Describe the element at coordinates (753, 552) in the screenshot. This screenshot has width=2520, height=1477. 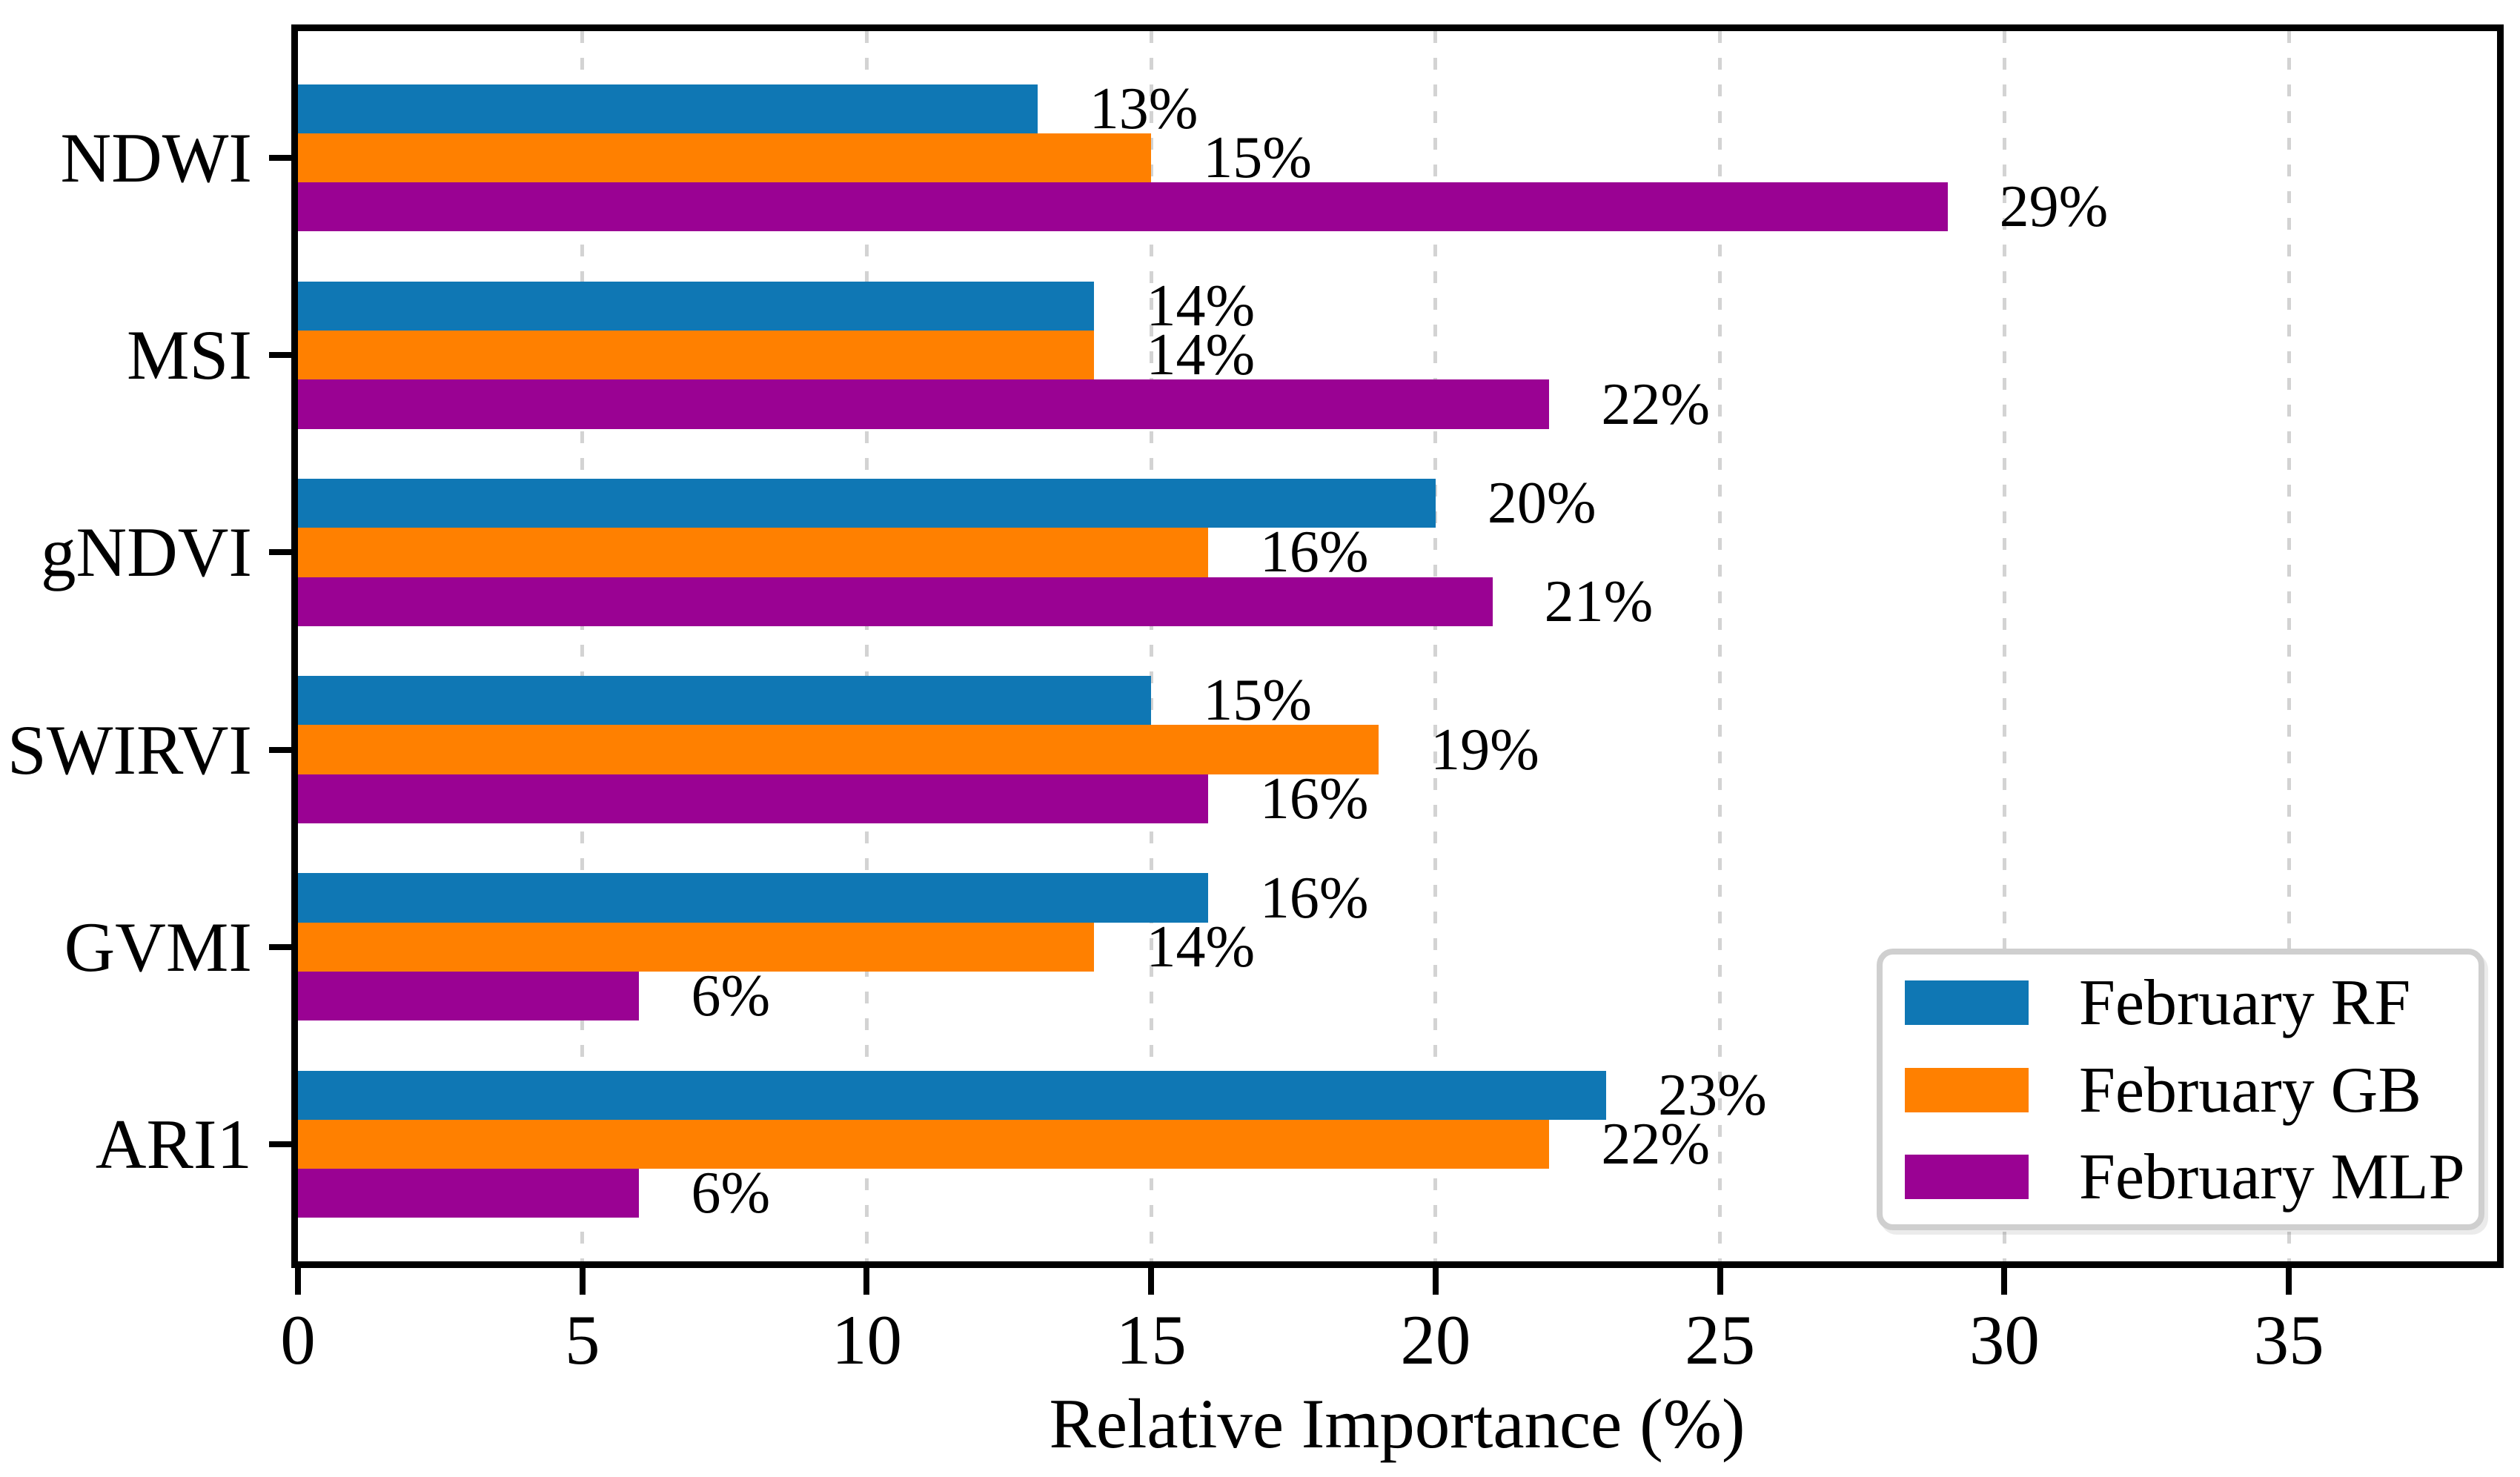
I see `bar-february-gb-gndvi` at that location.